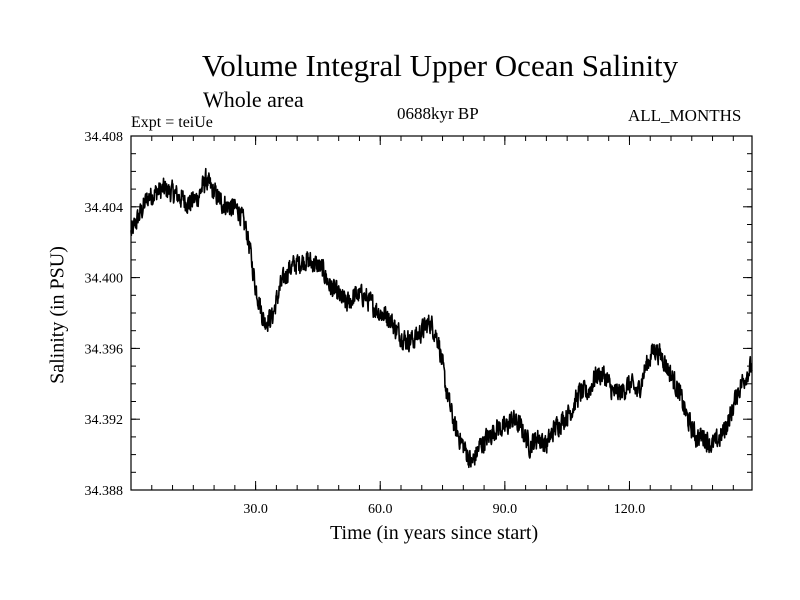 Image resolution: width=800 pixels, height=600 pixels. What do you see at coordinates (630, 509) in the screenshot?
I see `x-tick-label: 120.0` at bounding box center [630, 509].